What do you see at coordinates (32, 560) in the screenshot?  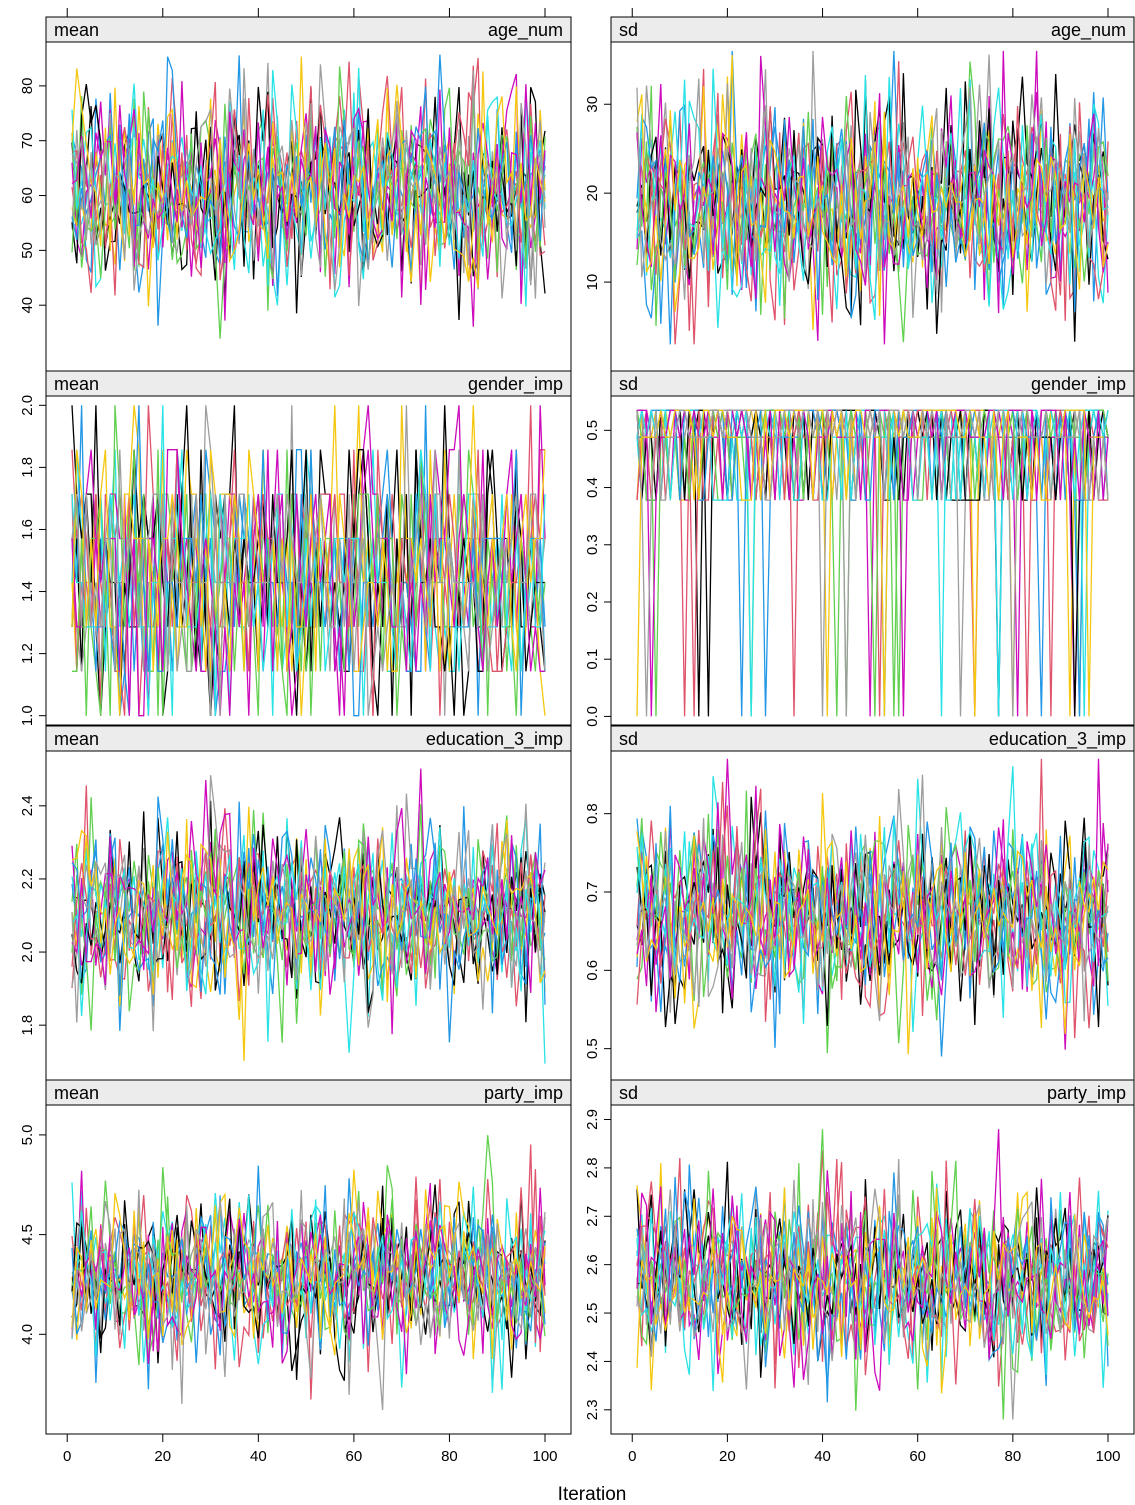 I see `y-axis: 1.0 1.2 1.4 1.6 1.8 2.0` at bounding box center [32, 560].